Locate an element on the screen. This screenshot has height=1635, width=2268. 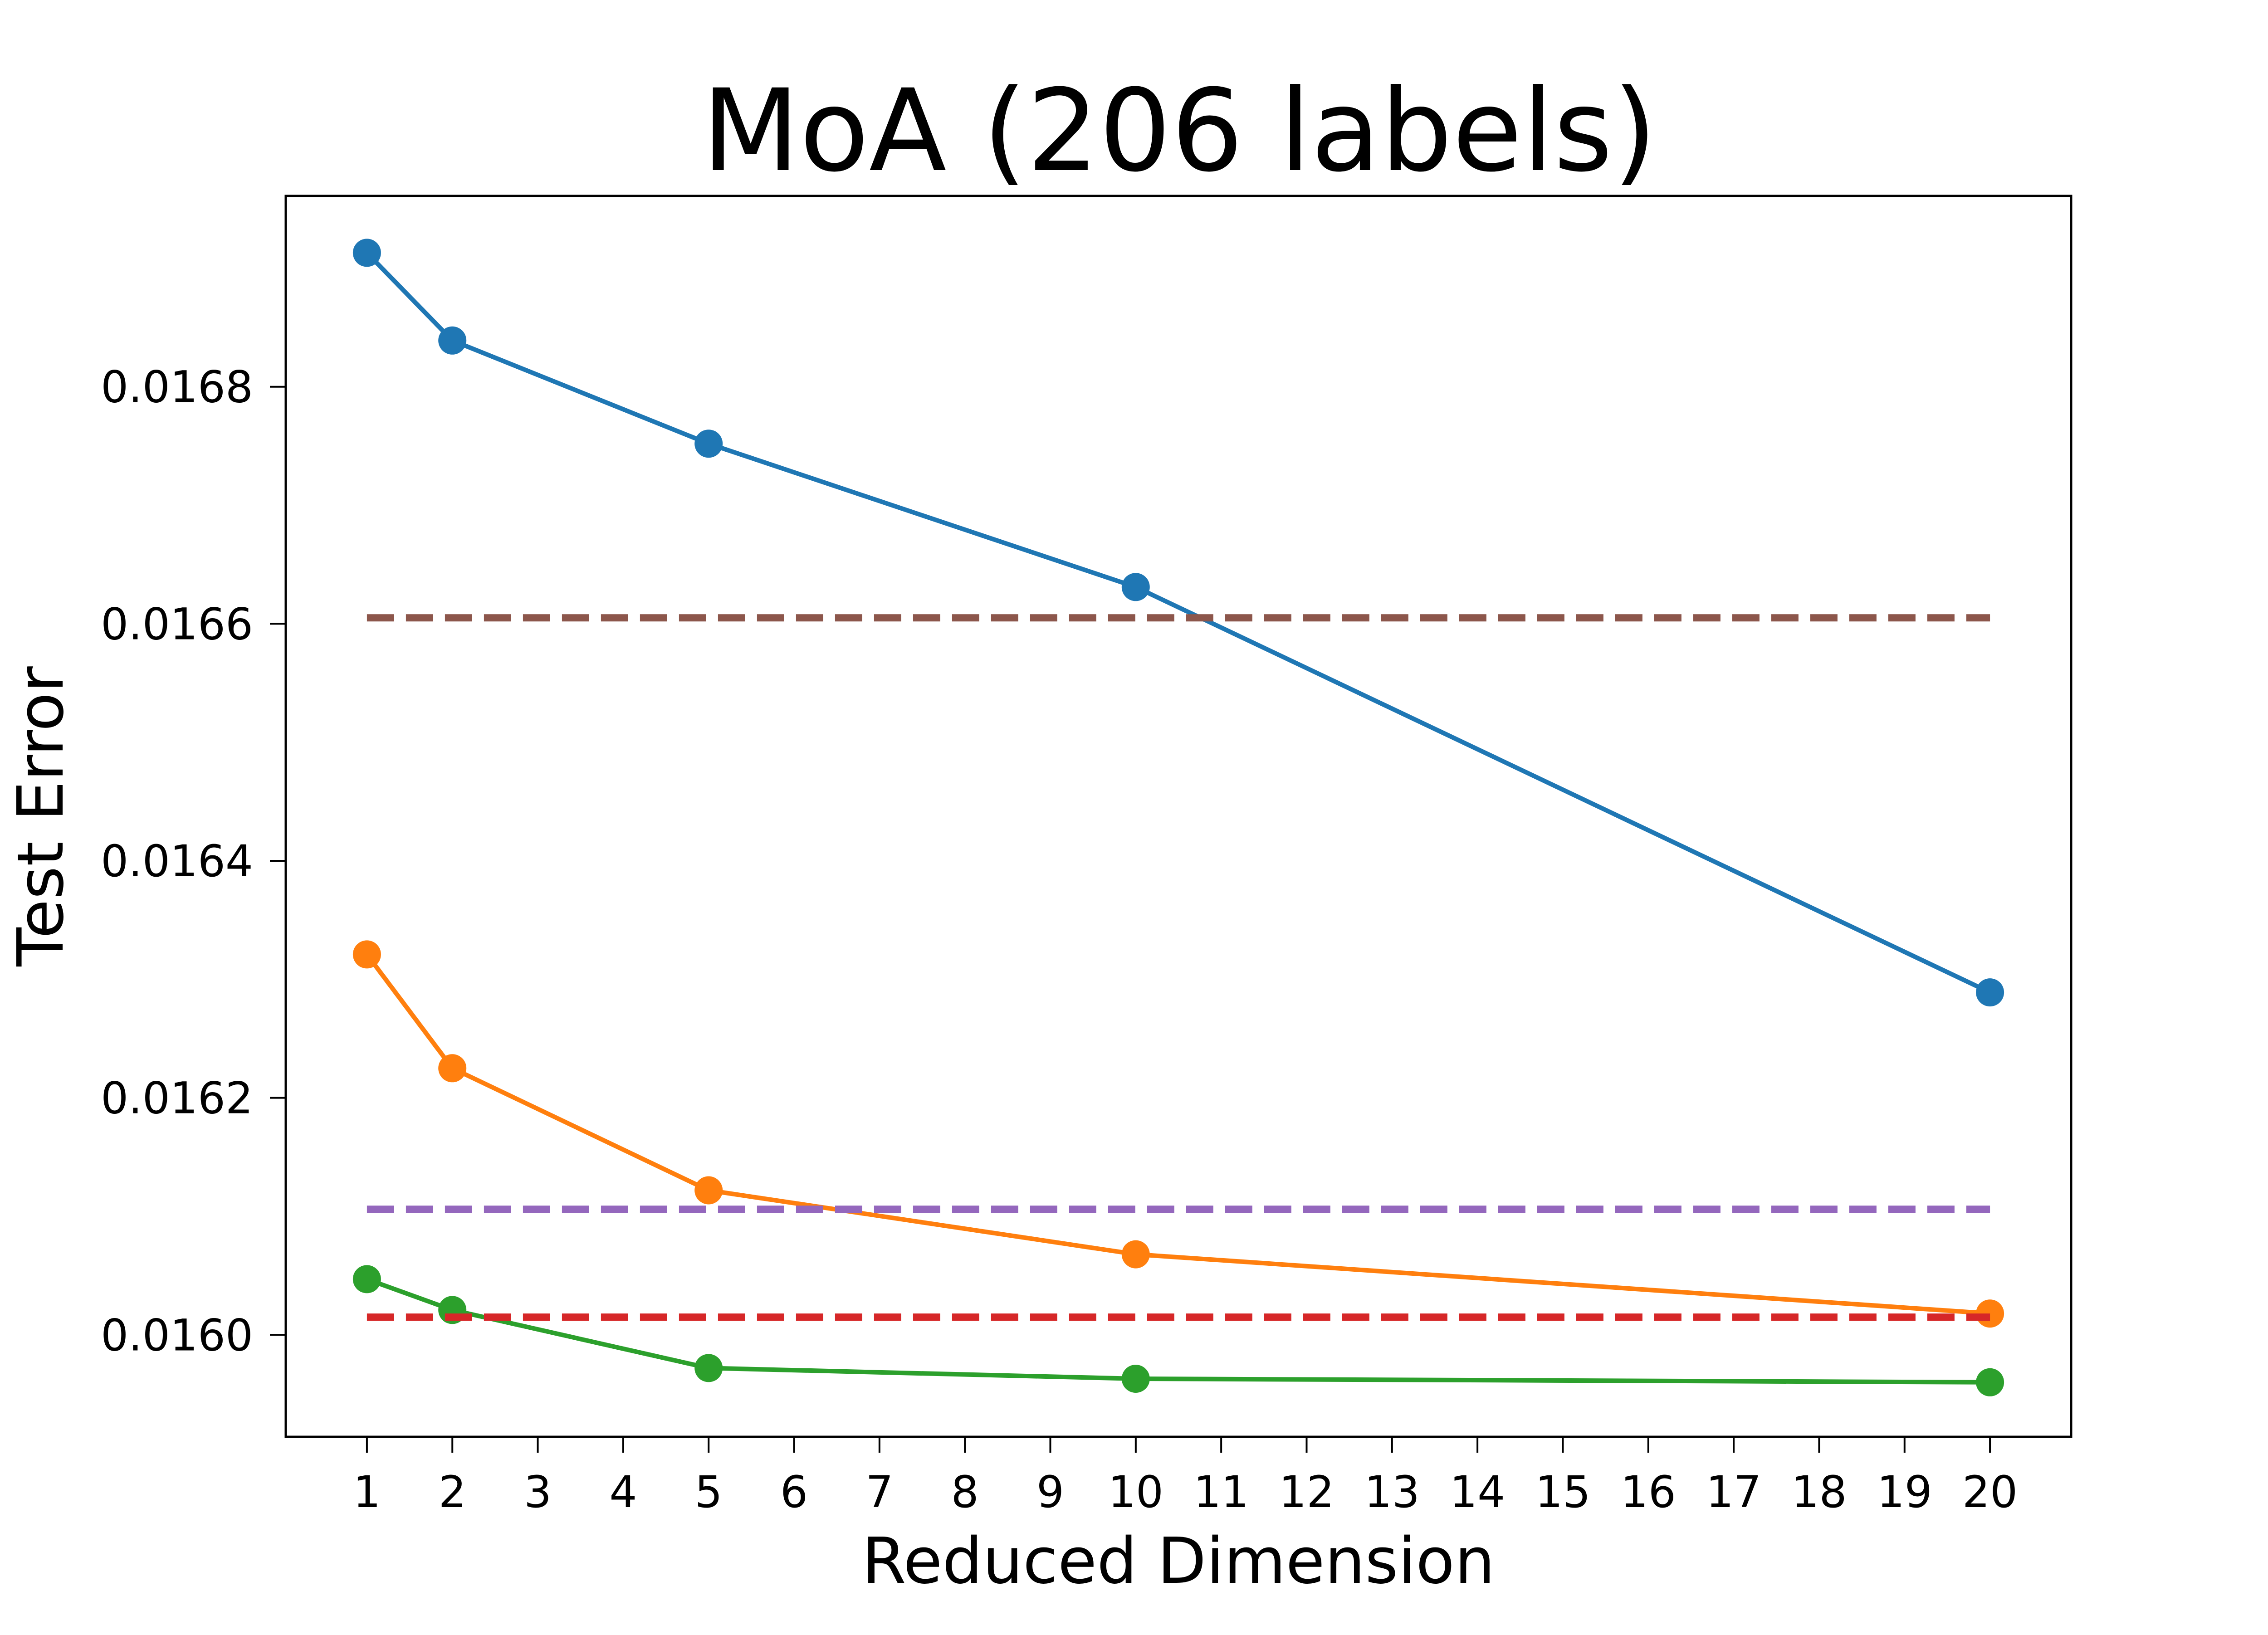
x-axis-label: Reduced Dimension is located at coordinates (1179, 1561).